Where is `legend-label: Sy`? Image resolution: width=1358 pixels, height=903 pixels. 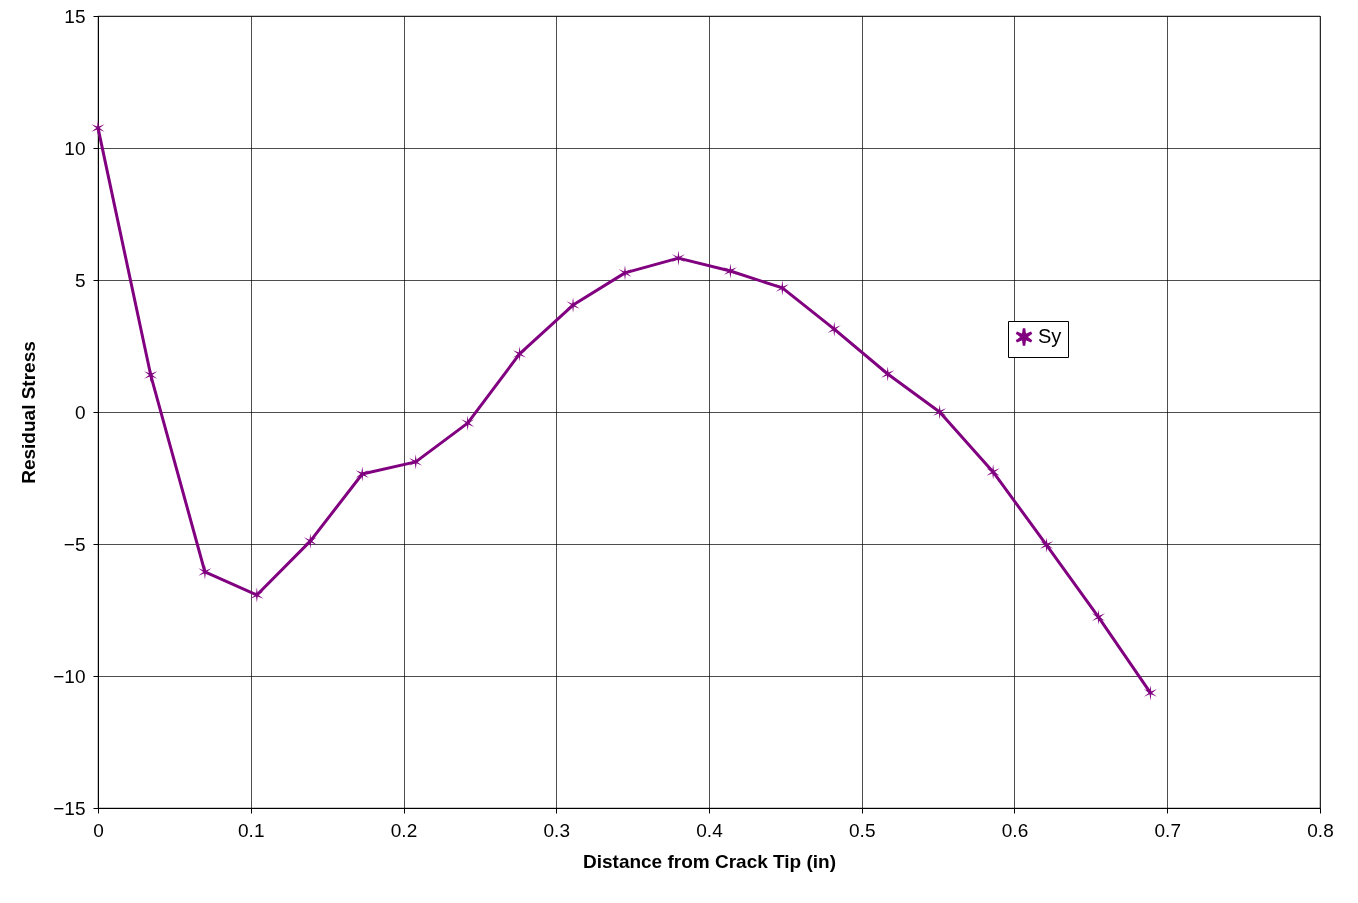 legend-label: Sy is located at coordinates (1050, 336).